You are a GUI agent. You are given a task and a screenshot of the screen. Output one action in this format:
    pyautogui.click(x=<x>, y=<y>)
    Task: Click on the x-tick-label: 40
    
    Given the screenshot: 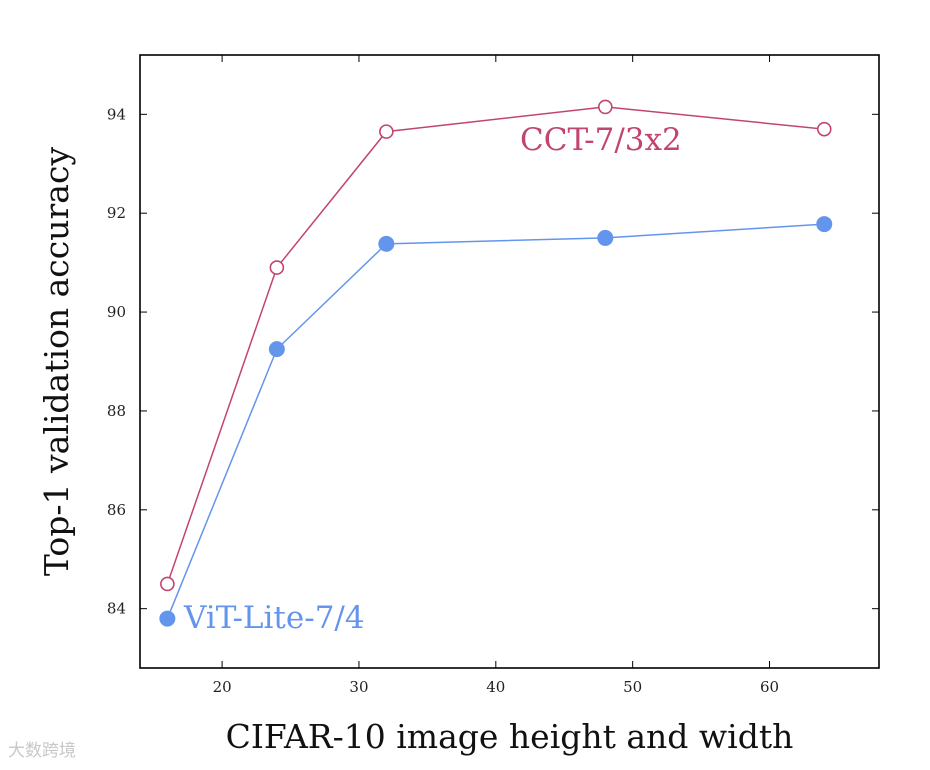 What is the action you would take?
    pyautogui.click(x=495, y=687)
    